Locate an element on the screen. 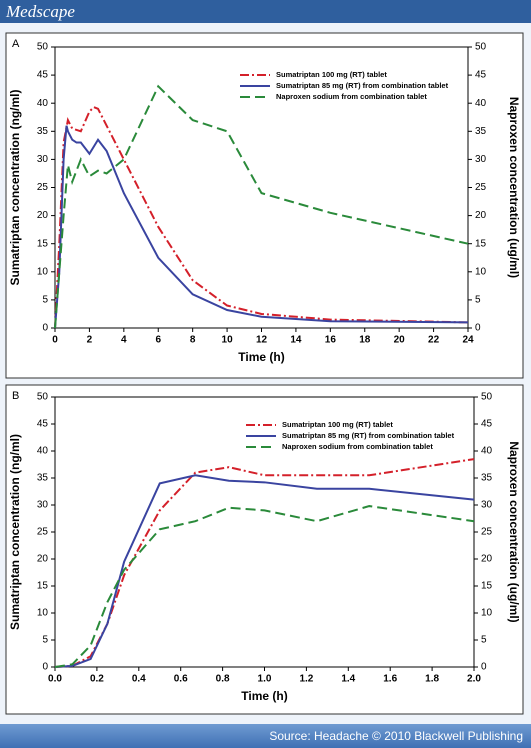 This screenshot has width=531, height=748. x-tick-label: 1.6 is located at coordinates (390, 679).